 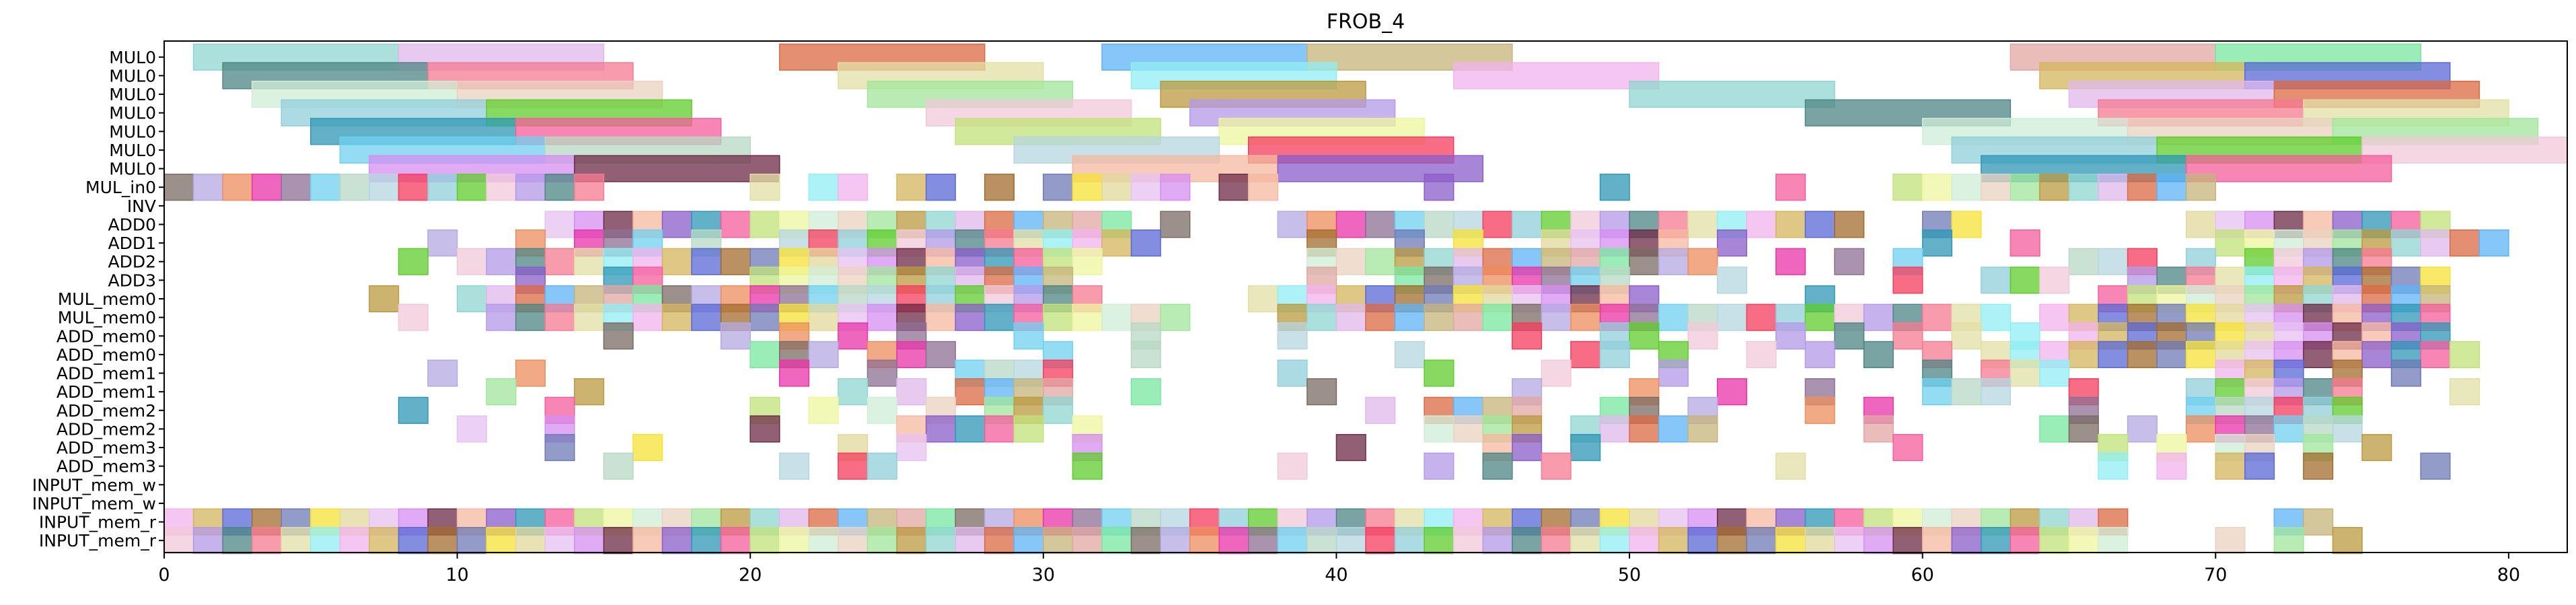 I want to click on x-tick-label: 70, so click(x=2215, y=575).